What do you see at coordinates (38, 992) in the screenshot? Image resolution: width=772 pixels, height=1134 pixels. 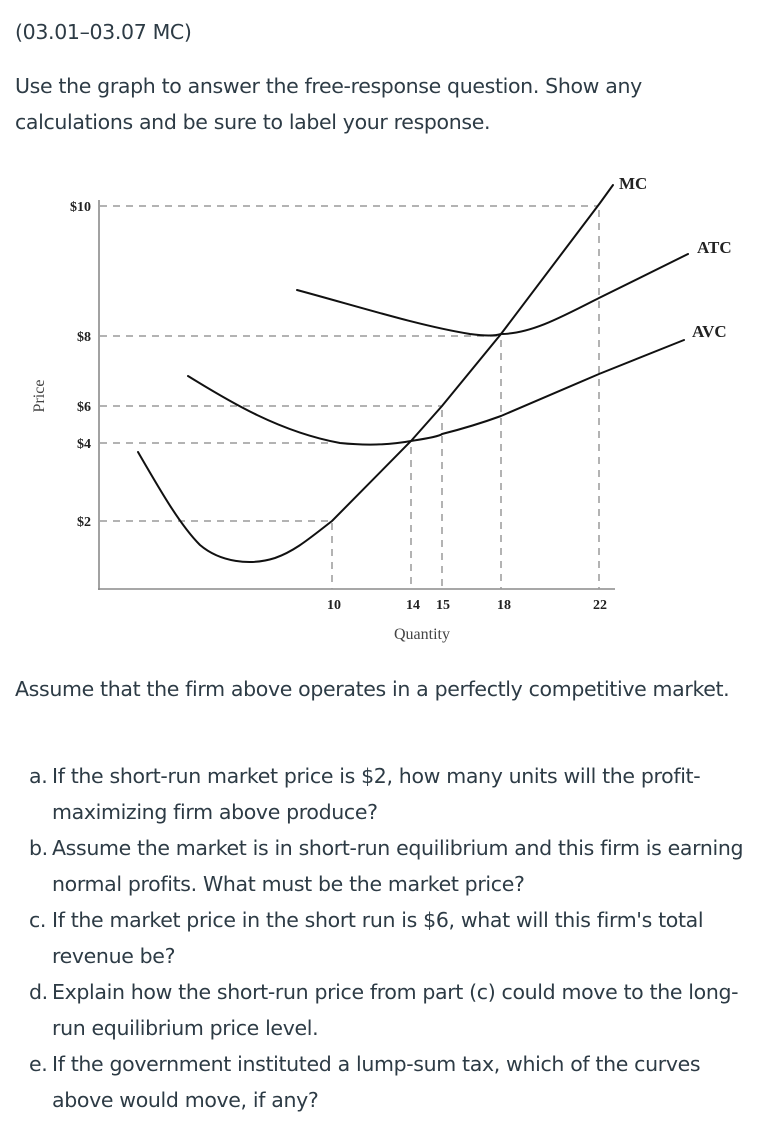 I see `question-marker: d.` at bounding box center [38, 992].